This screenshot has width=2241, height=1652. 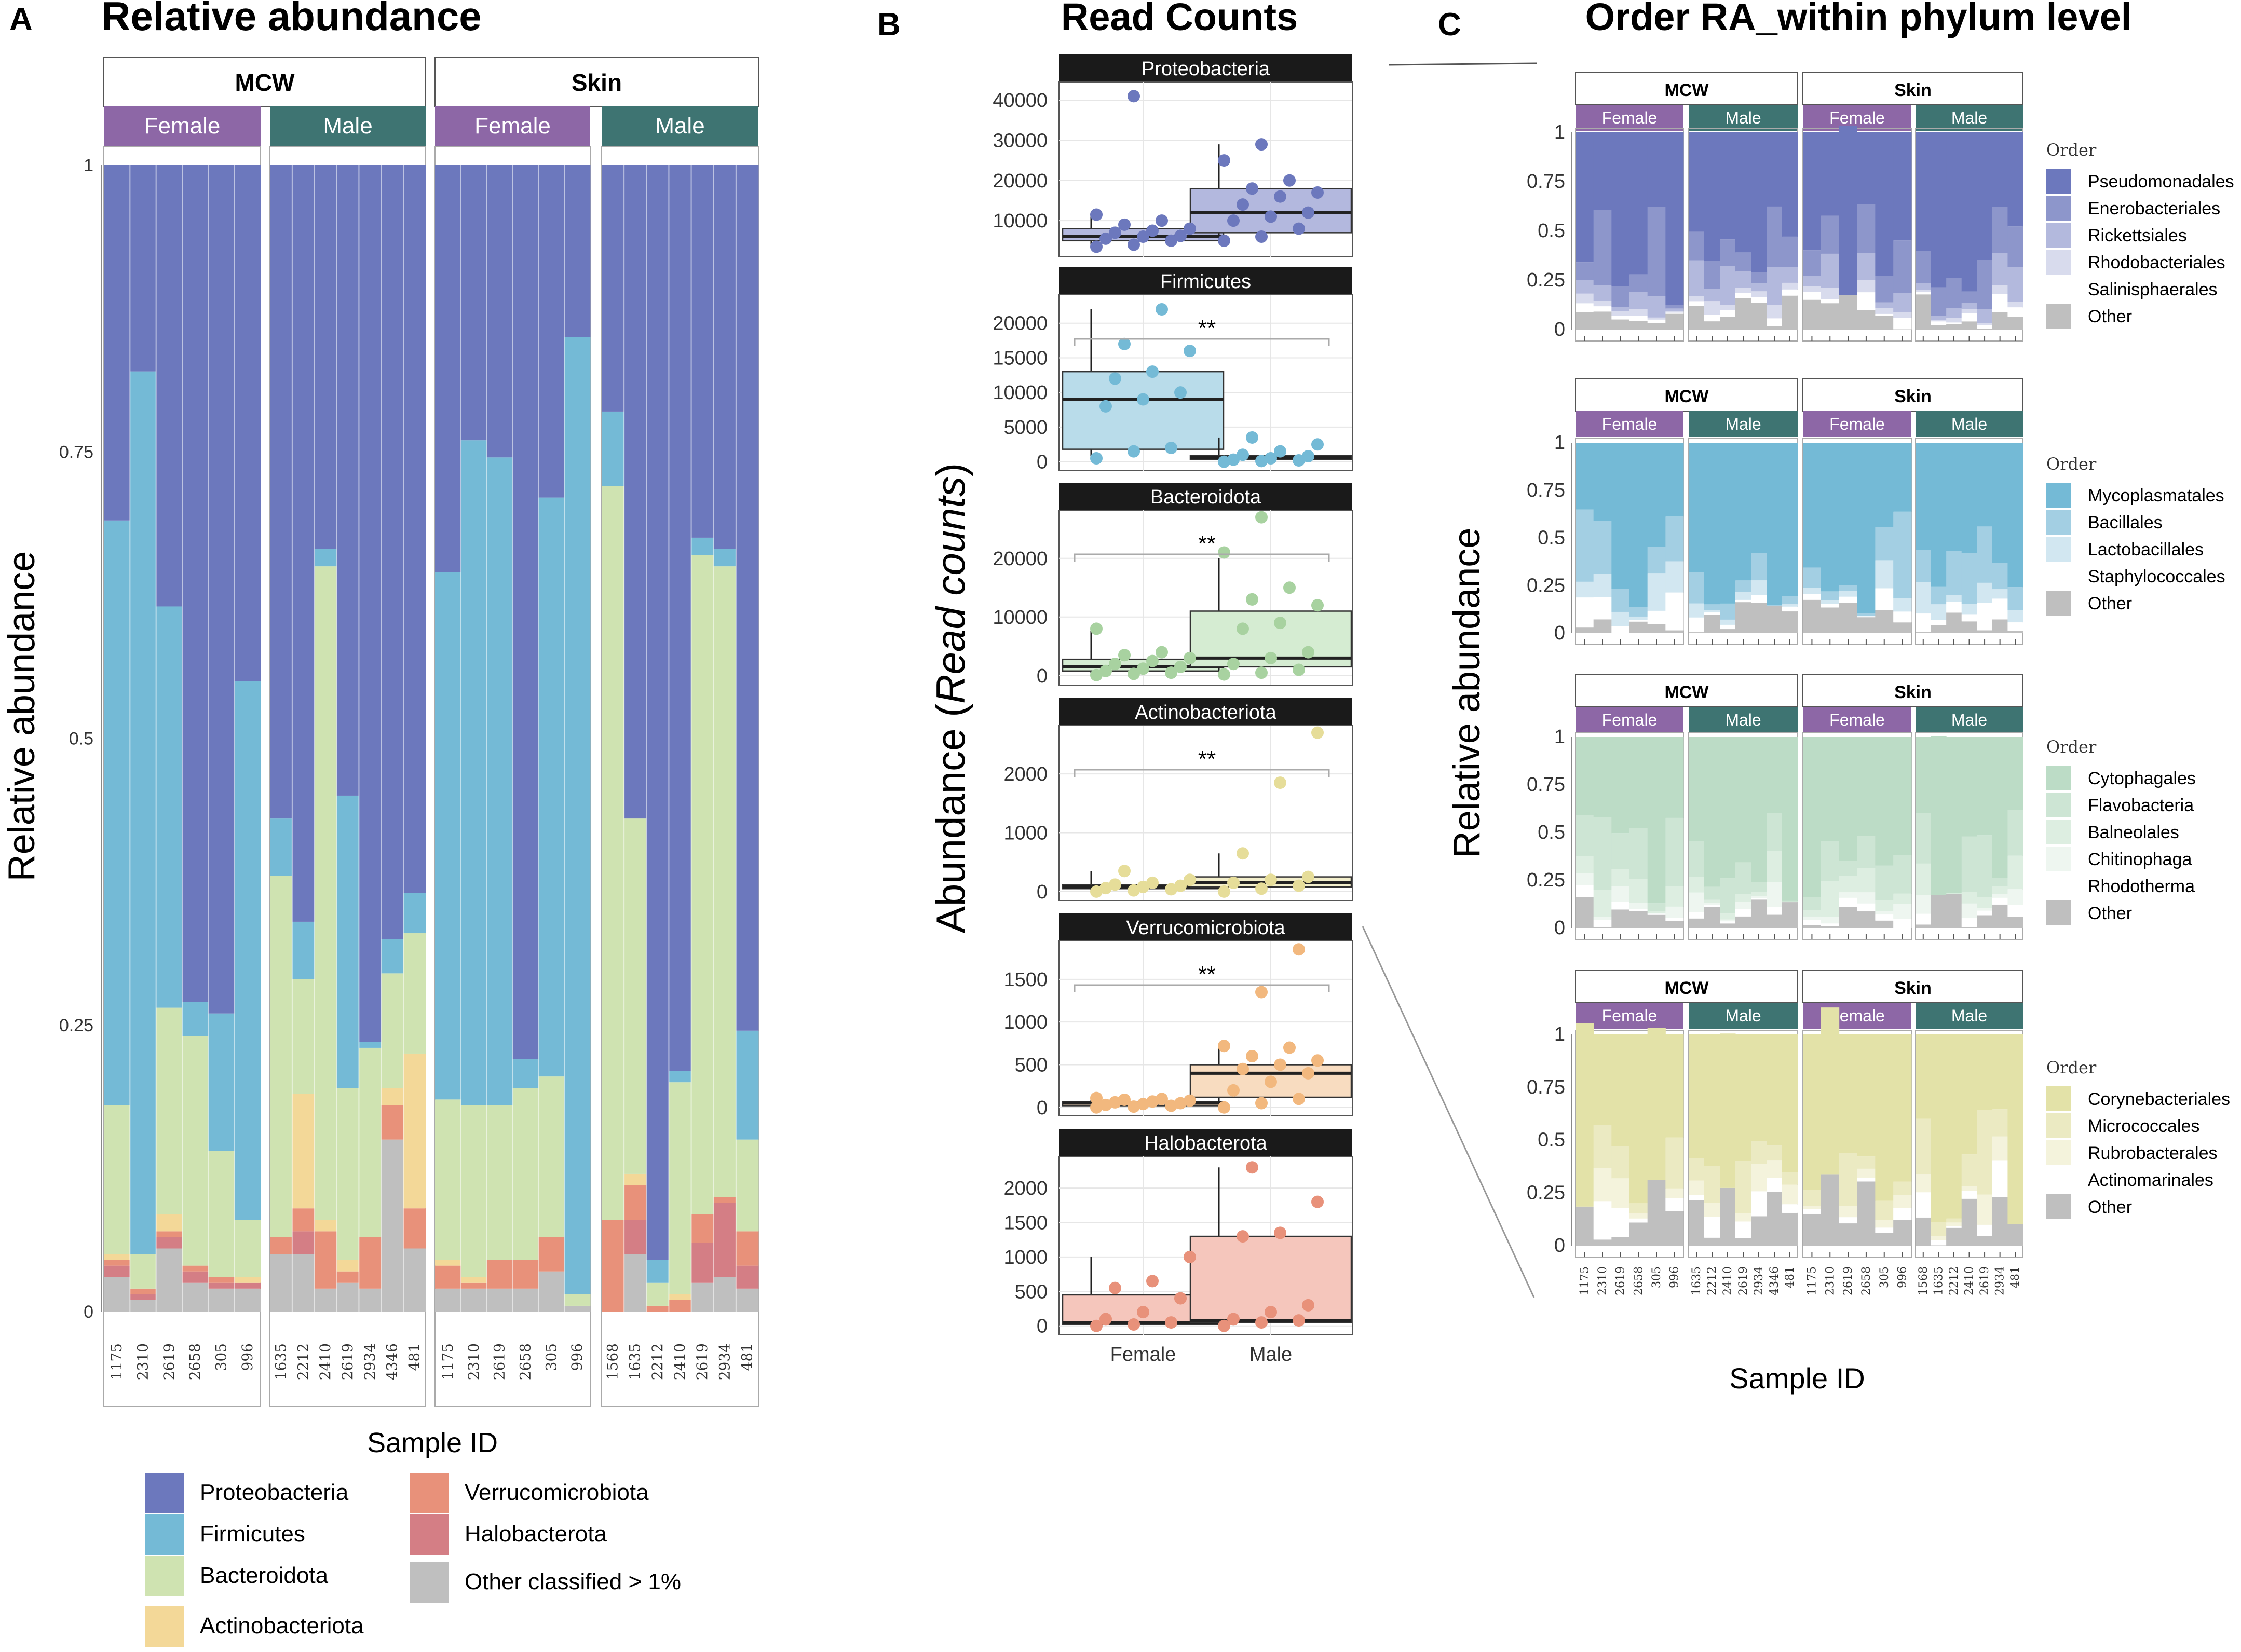 What do you see at coordinates (347, 1361) in the screenshot?
I see `panel-a-sample-label: 2619` at bounding box center [347, 1361].